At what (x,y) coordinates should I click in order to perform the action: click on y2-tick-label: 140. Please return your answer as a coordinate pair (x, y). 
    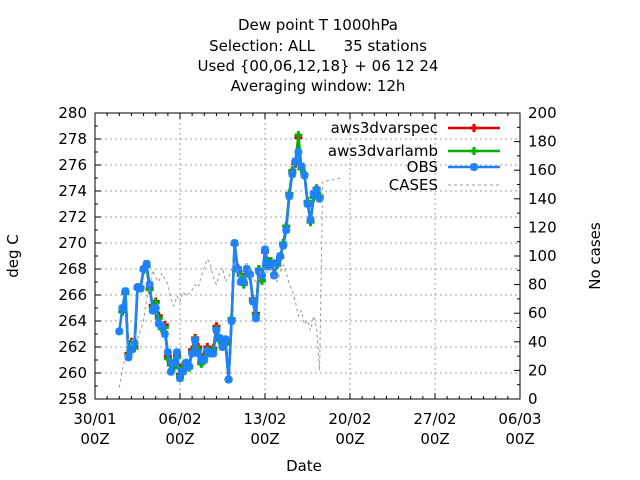
    Looking at the image, I should click on (542, 199).